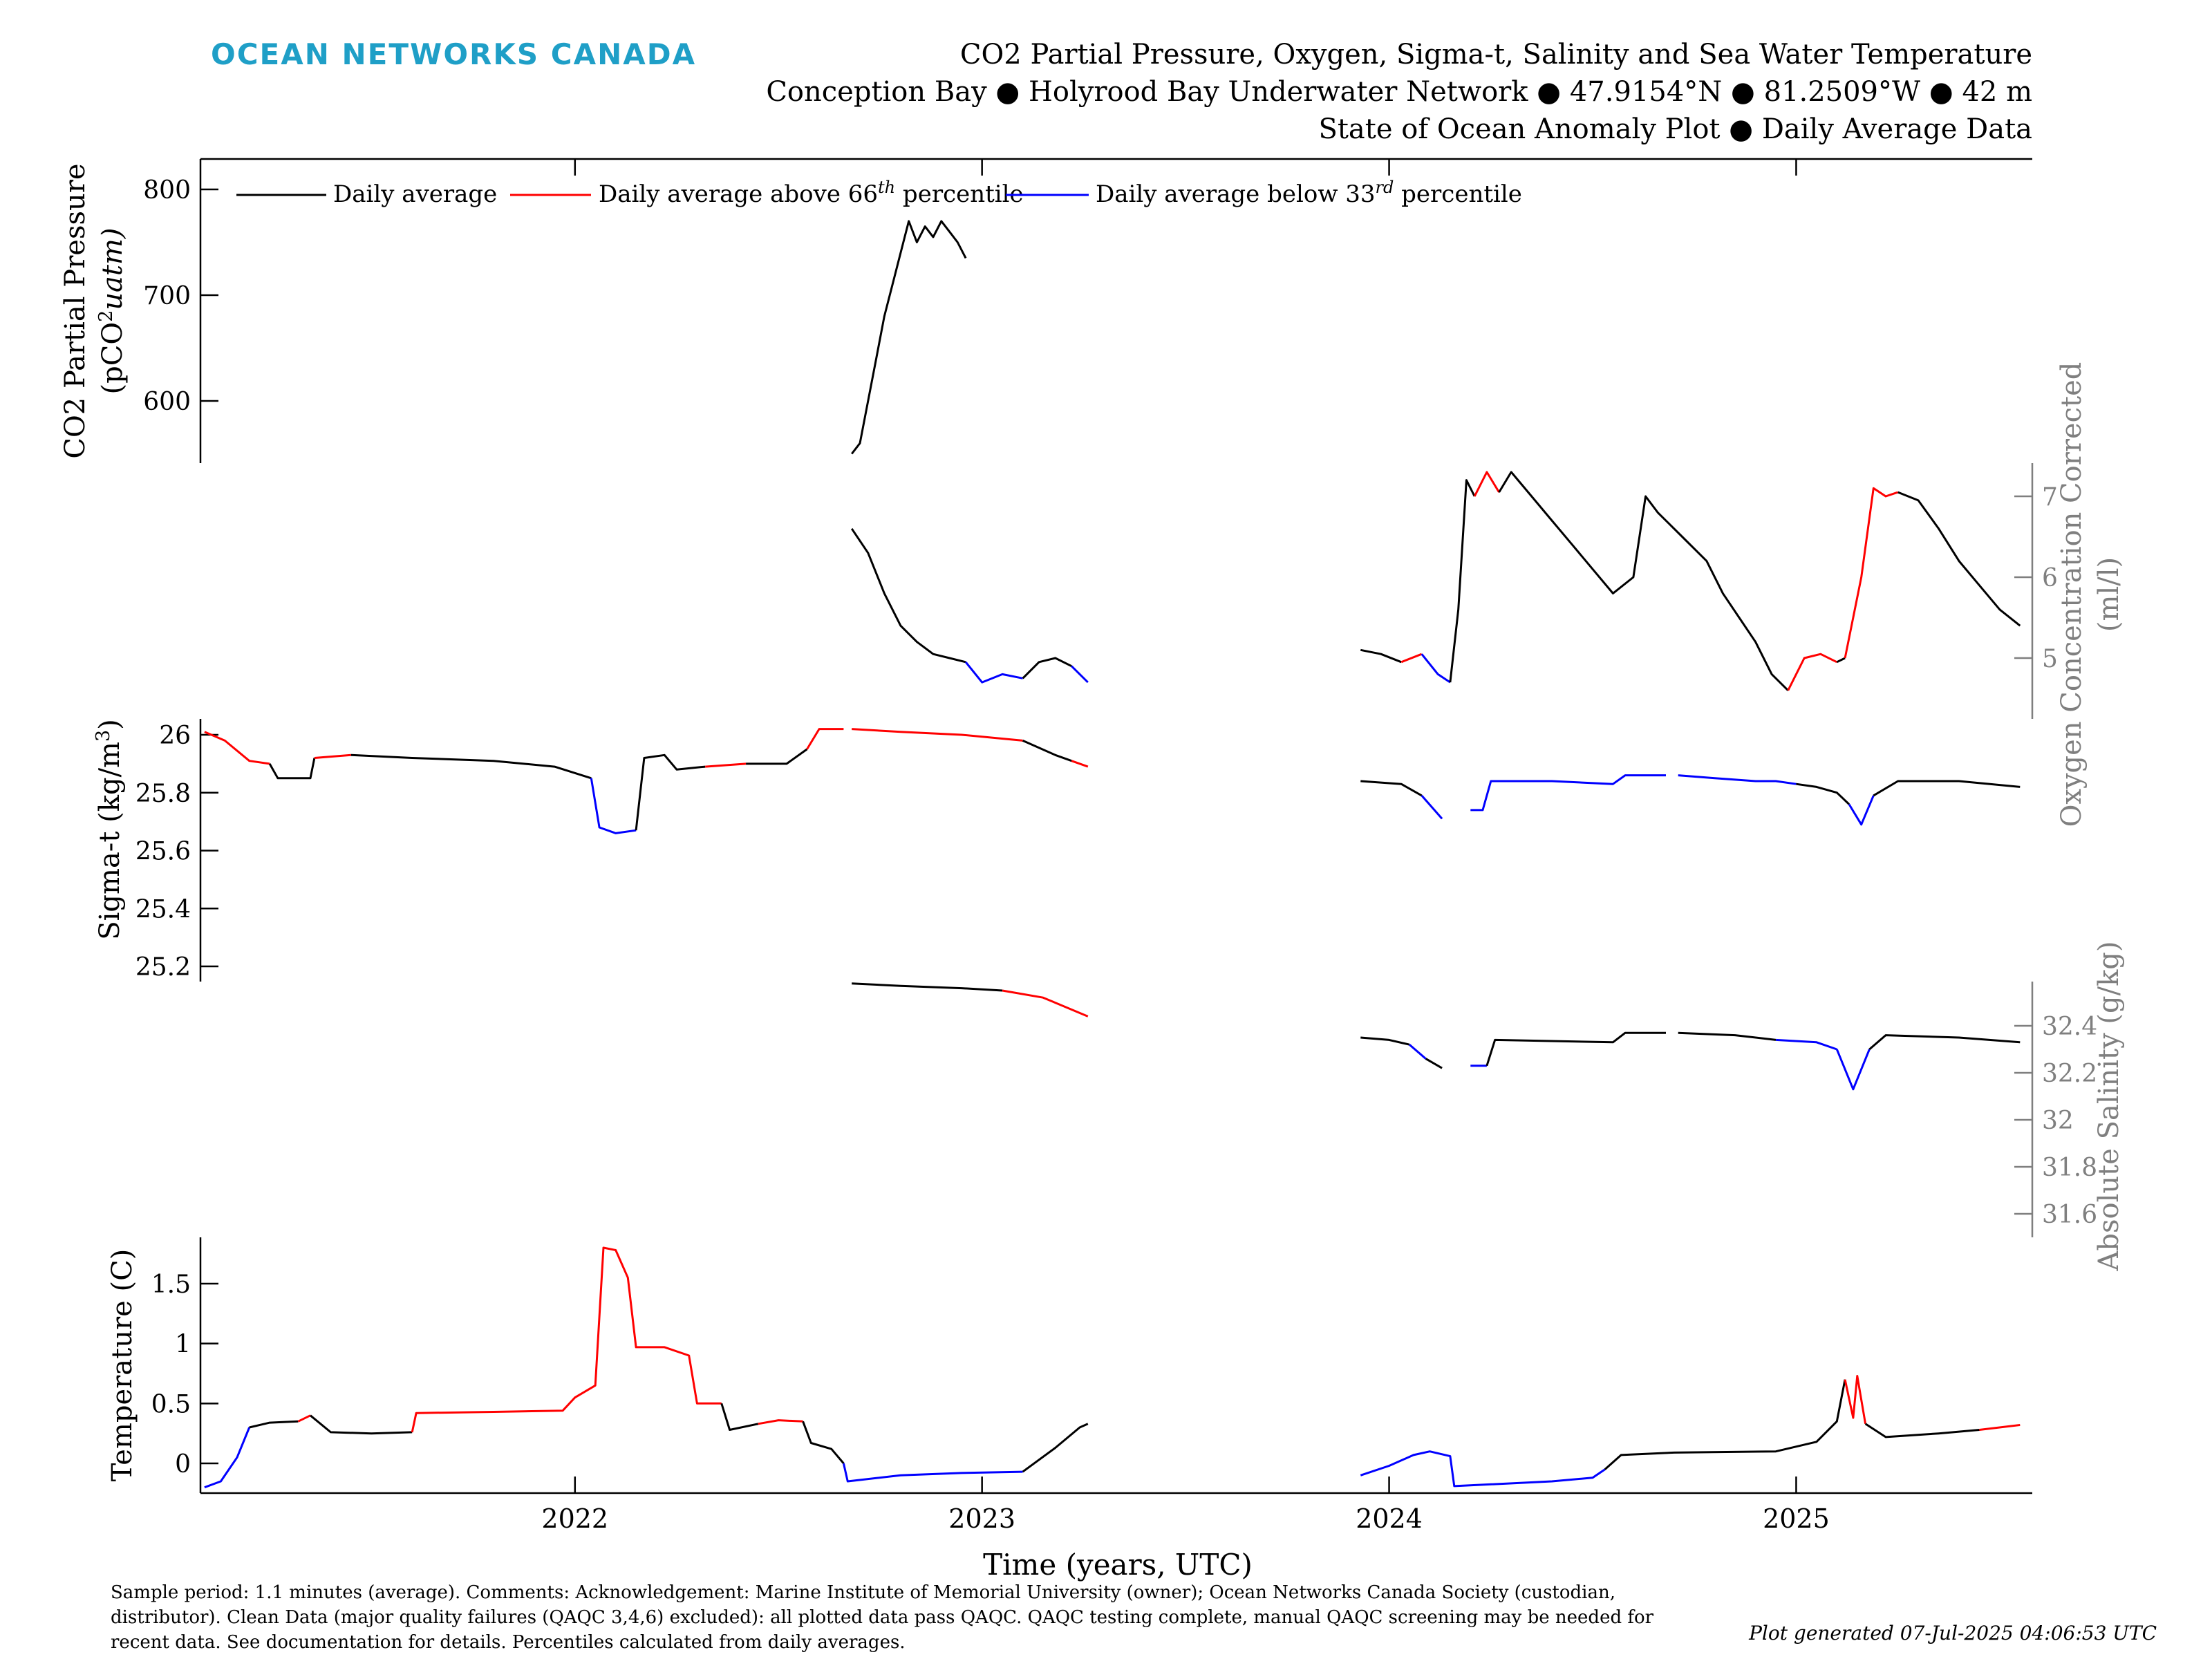 The image size is (2212, 1659). What do you see at coordinates (453, 54) in the screenshot?
I see `brand-logo-text: OCEAN NETWORKS CANADA` at bounding box center [453, 54].